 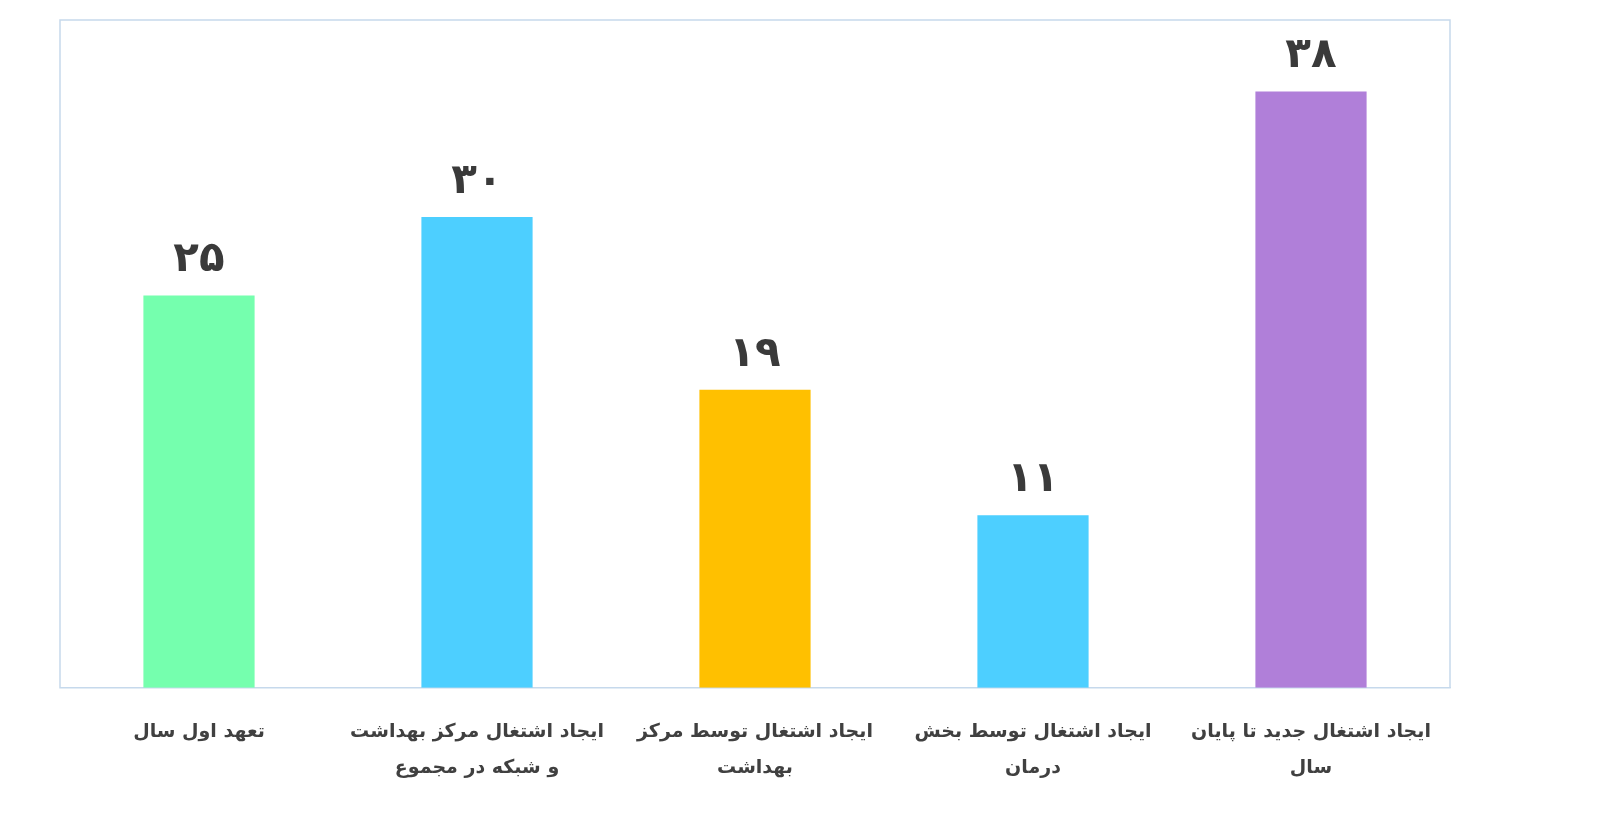 What do you see at coordinates (1033, 477) in the screenshot?
I see `data-label: ۱۱` at bounding box center [1033, 477].